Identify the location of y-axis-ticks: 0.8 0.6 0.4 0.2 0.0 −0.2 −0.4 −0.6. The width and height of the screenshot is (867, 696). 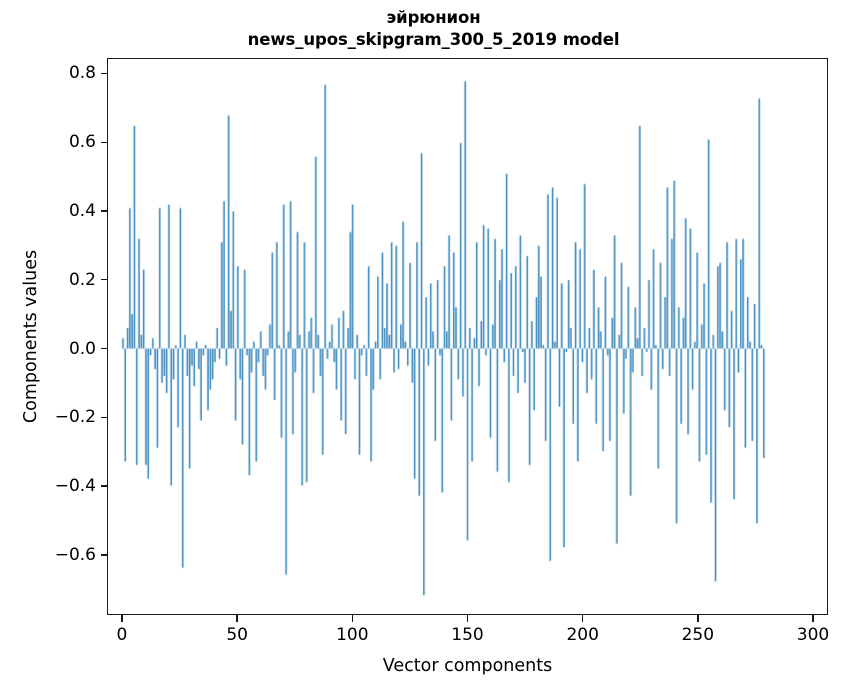
(53, 348).